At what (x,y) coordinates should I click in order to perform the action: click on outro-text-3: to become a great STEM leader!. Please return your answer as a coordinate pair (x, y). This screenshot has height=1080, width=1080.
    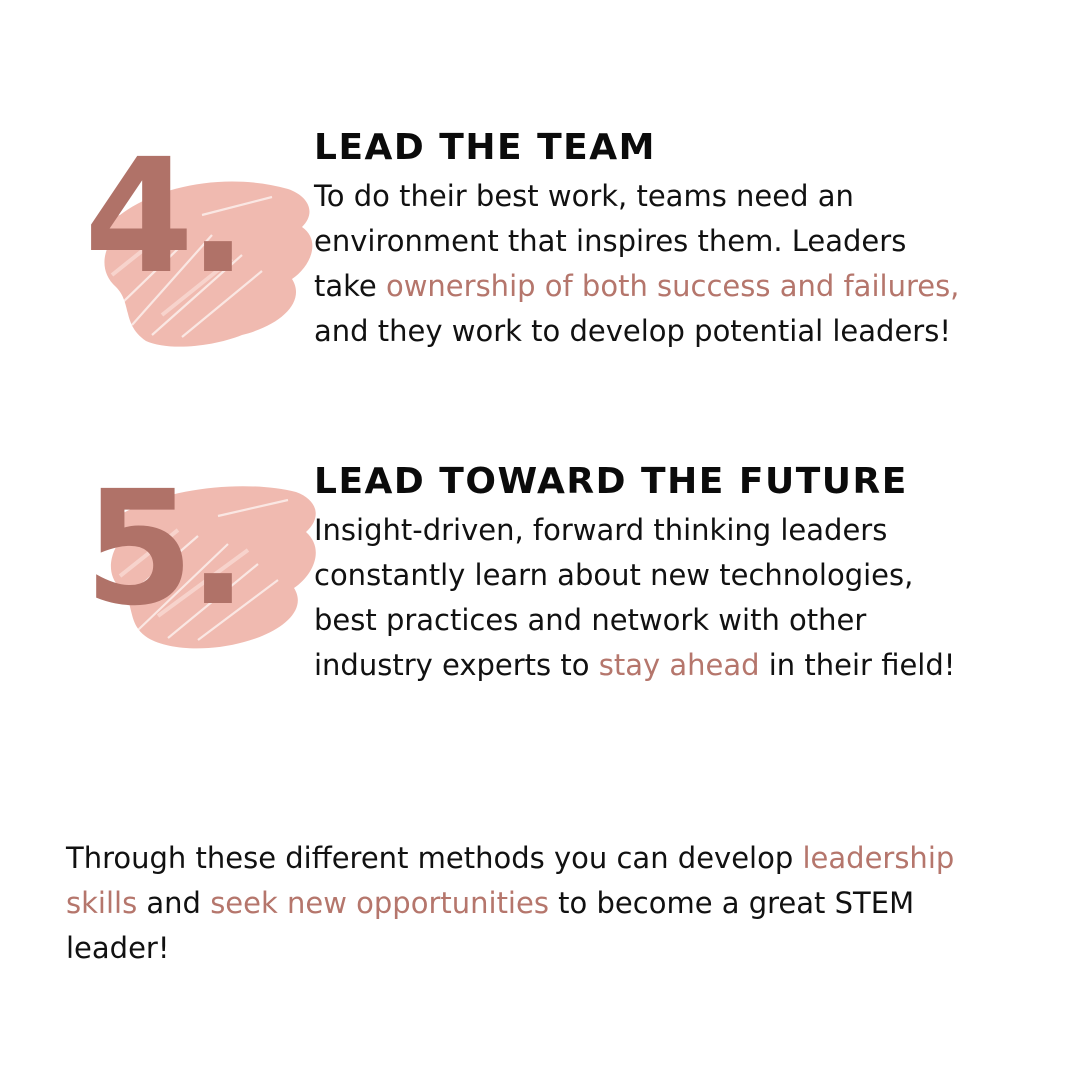
    Looking at the image, I should click on (490, 925).